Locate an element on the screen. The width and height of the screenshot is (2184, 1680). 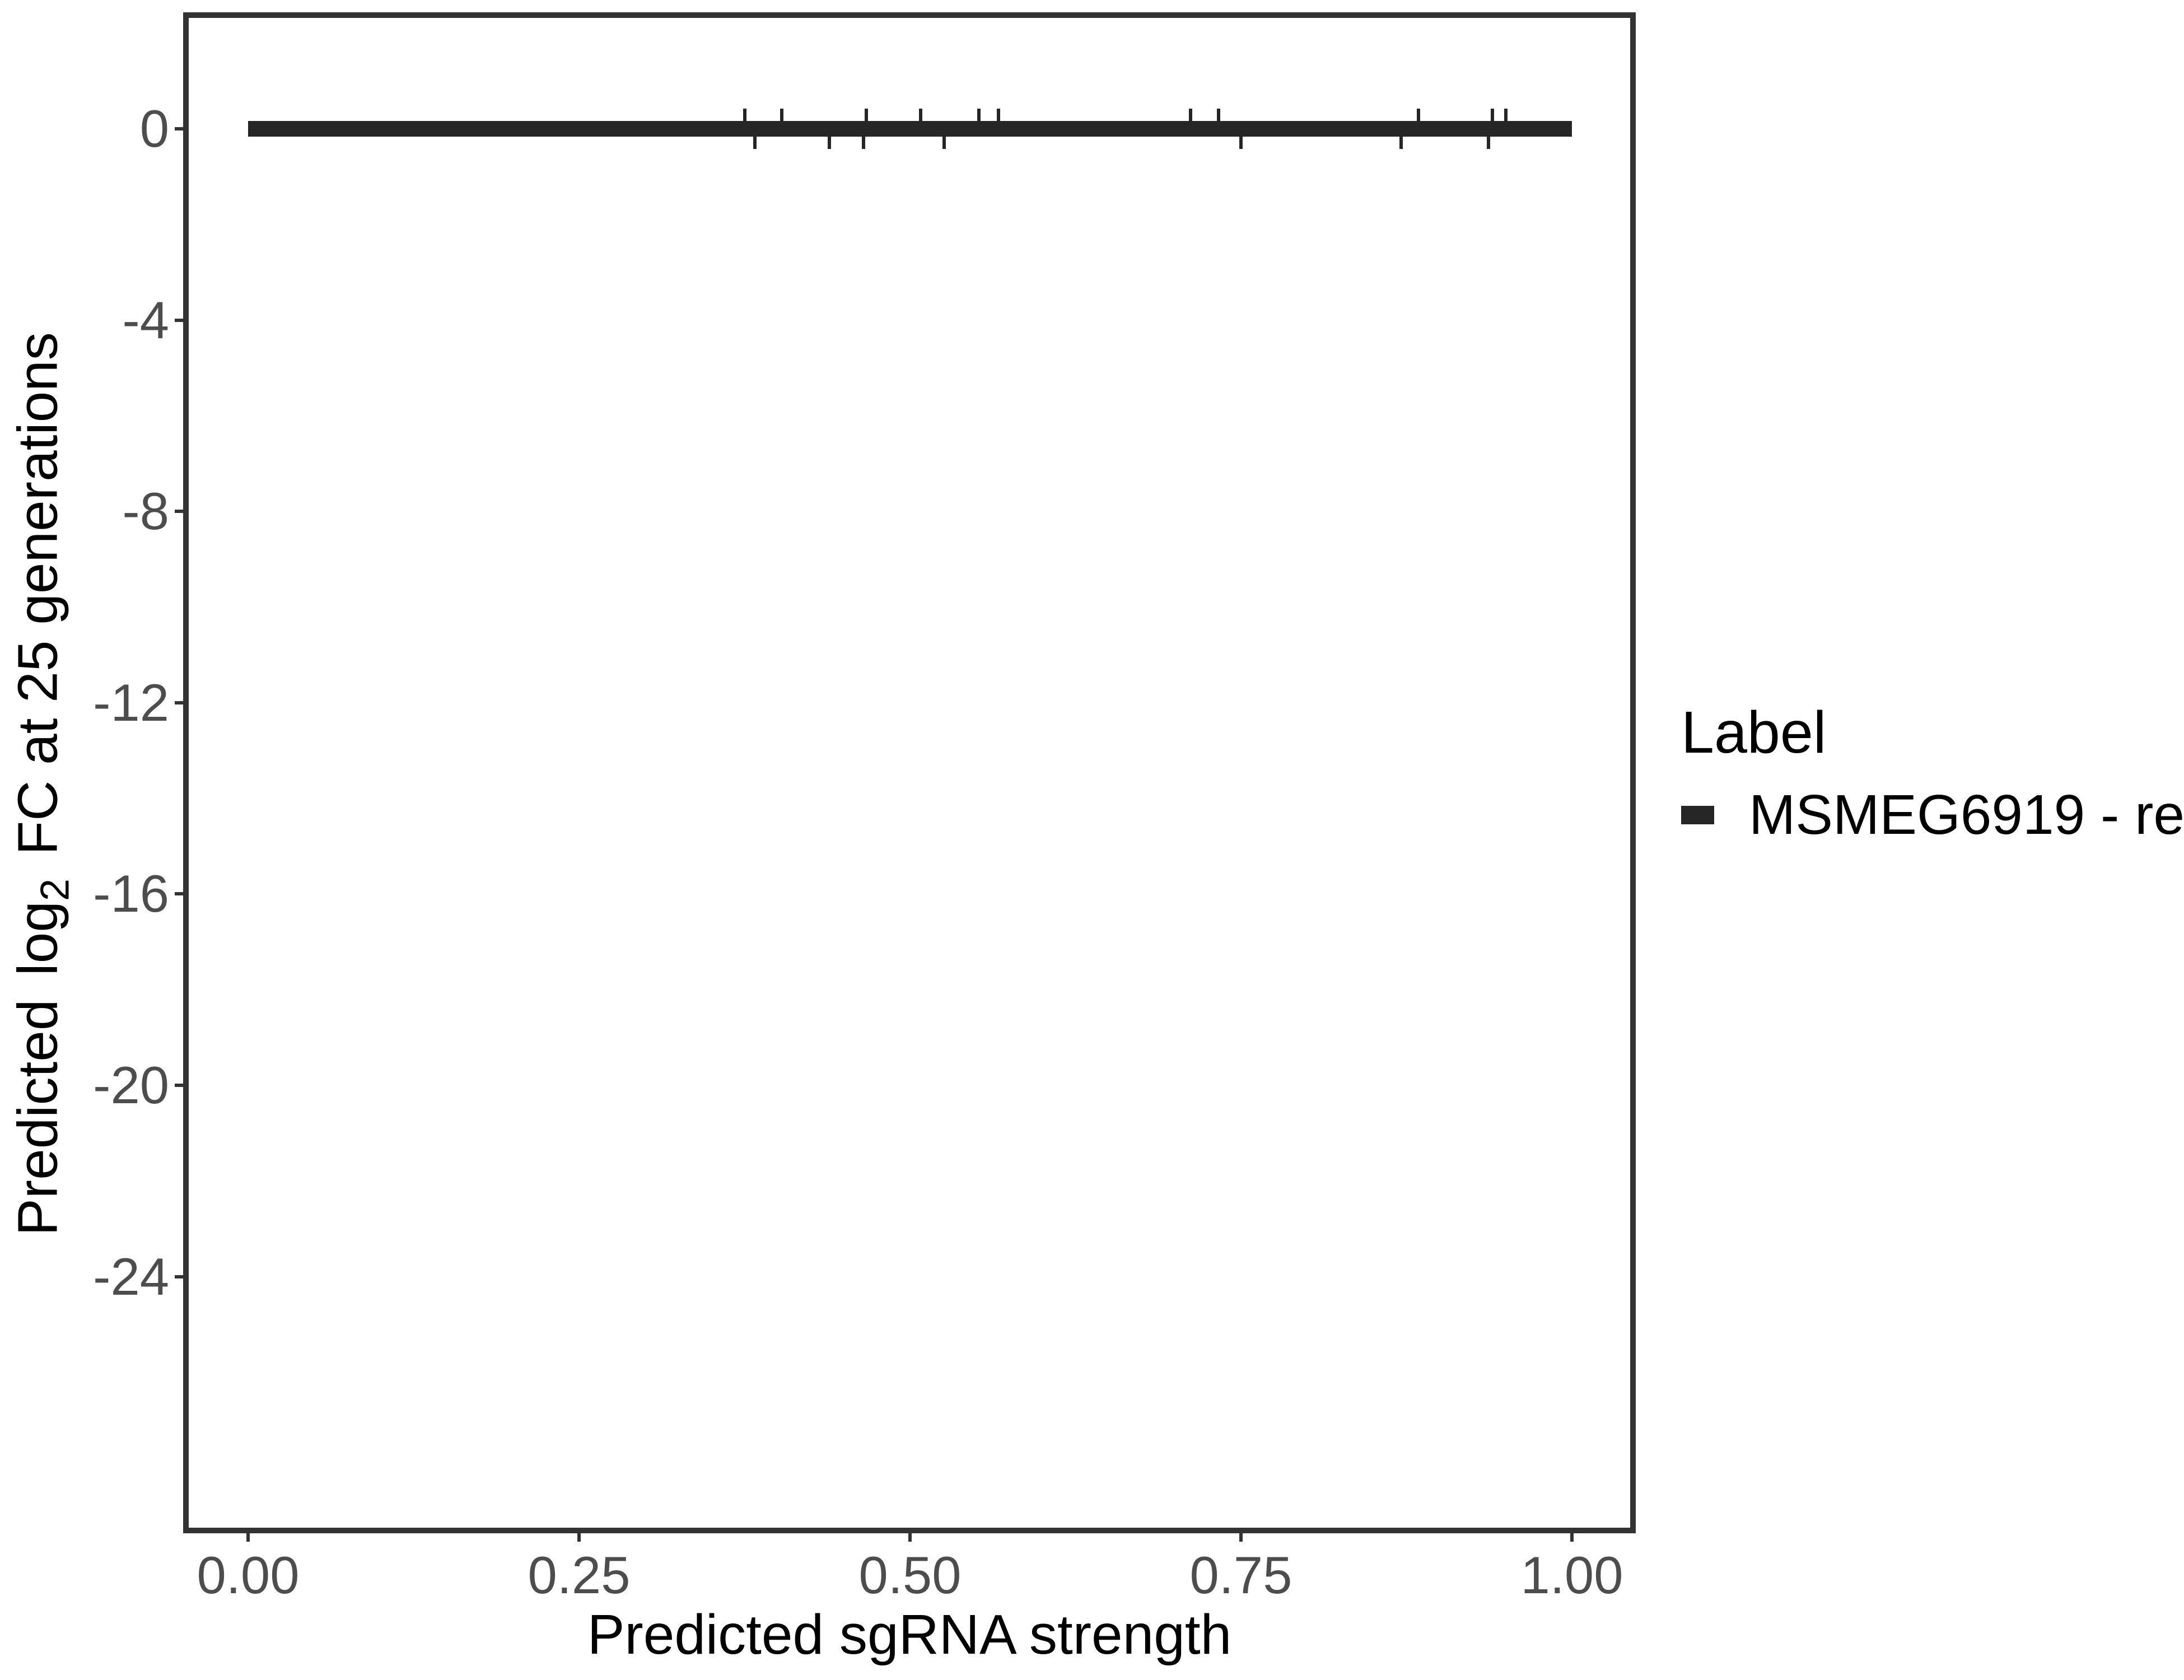
x-tick-label: 0.00 is located at coordinates (249, 1575).